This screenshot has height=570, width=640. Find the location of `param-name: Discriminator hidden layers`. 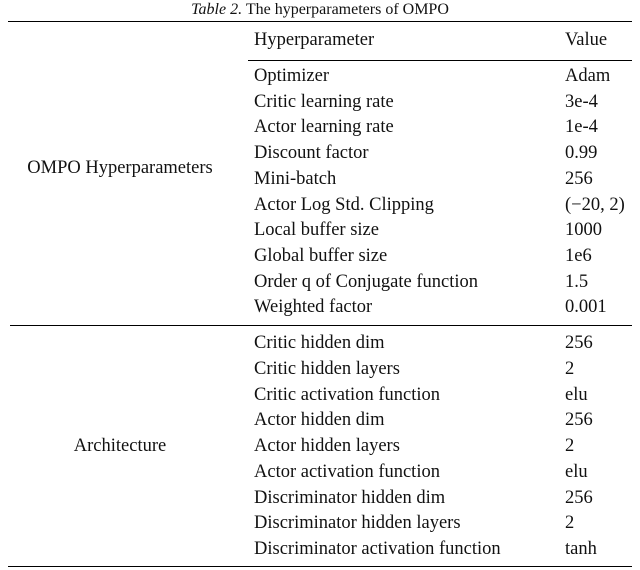

param-name: Discriminator hidden layers is located at coordinates (357, 523).